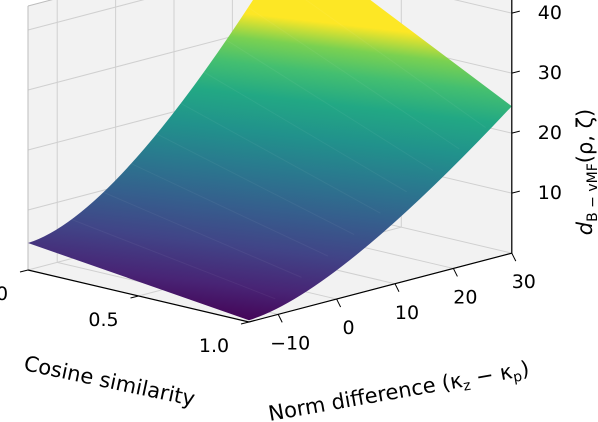 Image resolution: width=598 pixels, height=422 pixels. Describe the element at coordinates (4, 294) in the screenshot. I see `x-tick-label: 0.0` at that location.